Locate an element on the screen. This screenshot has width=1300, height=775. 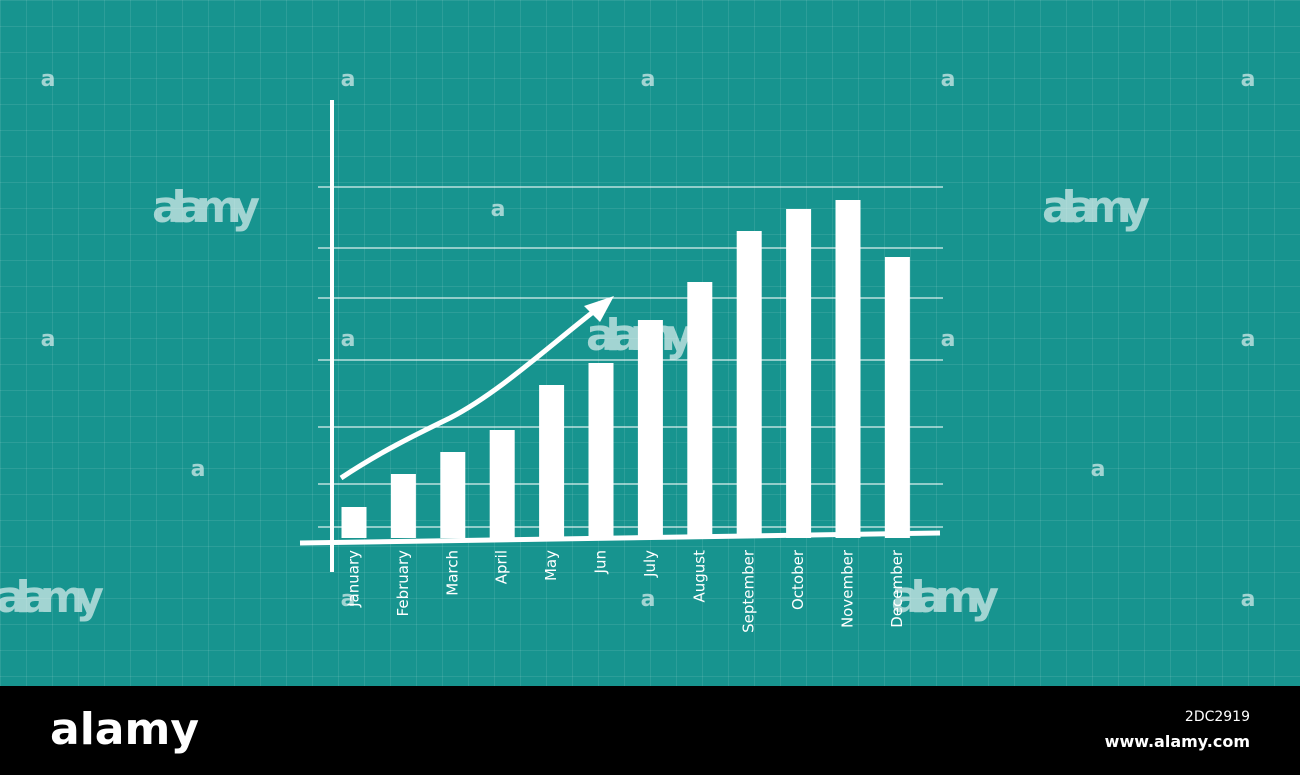
x-tick-label: September is located at coordinates (749, 591).